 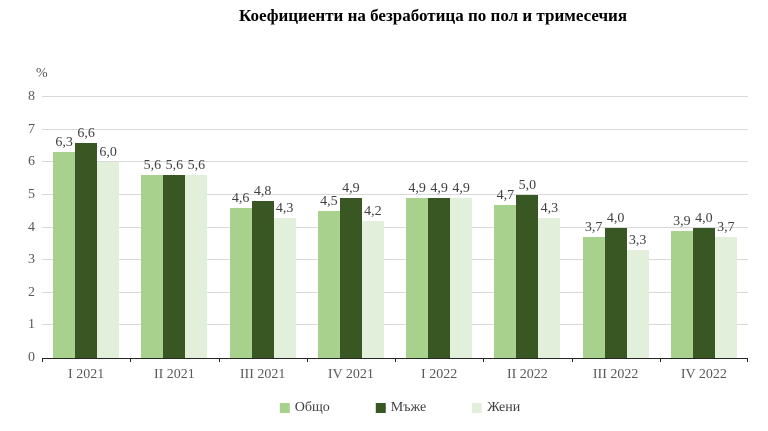 What do you see at coordinates (86, 374) in the screenshot?
I see `x-axis-label: I 2021` at bounding box center [86, 374].